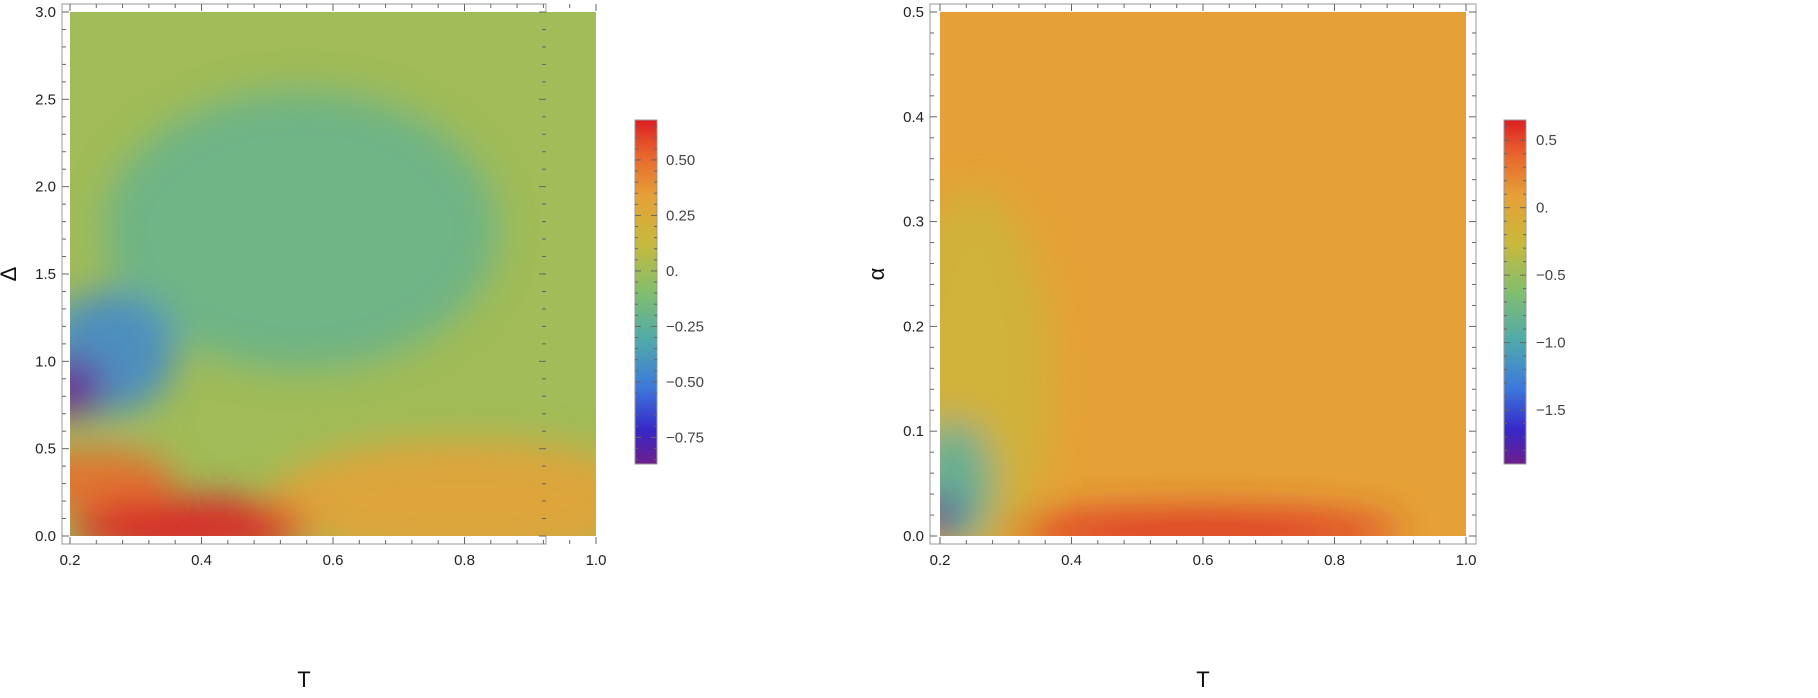 Image resolution: width=1818 pixels, height=698 pixels. I want to click on colorbar-tick-label: −1.5, so click(1551, 410).